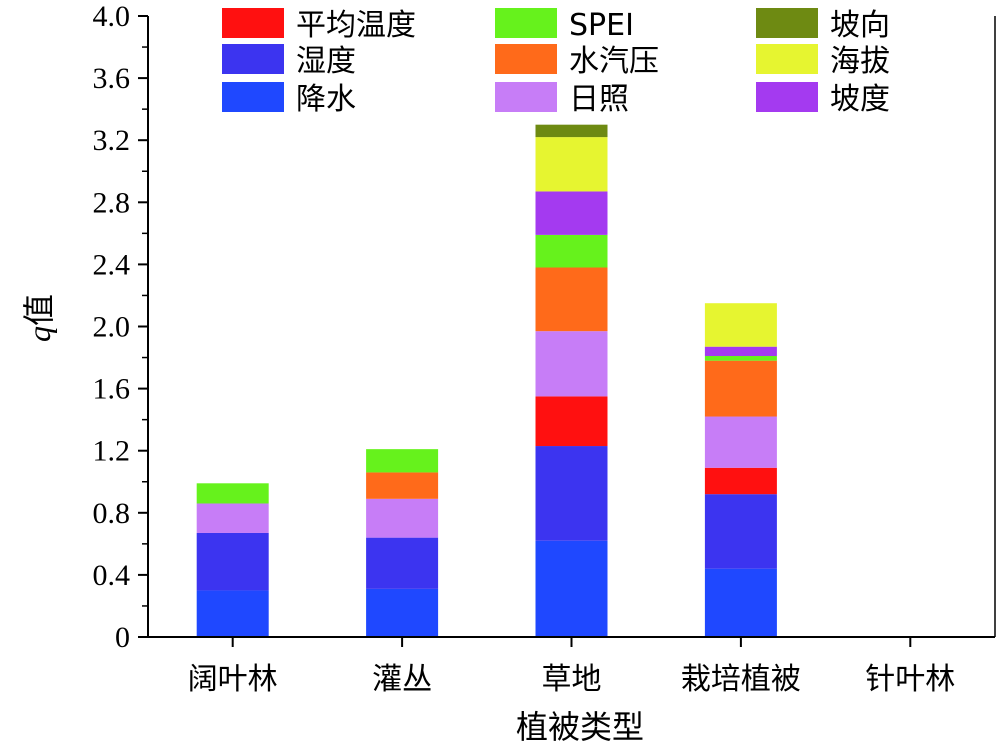  What do you see at coordinates (326, 61) in the screenshot?
I see `legend-label: 湿度` at bounding box center [326, 61].